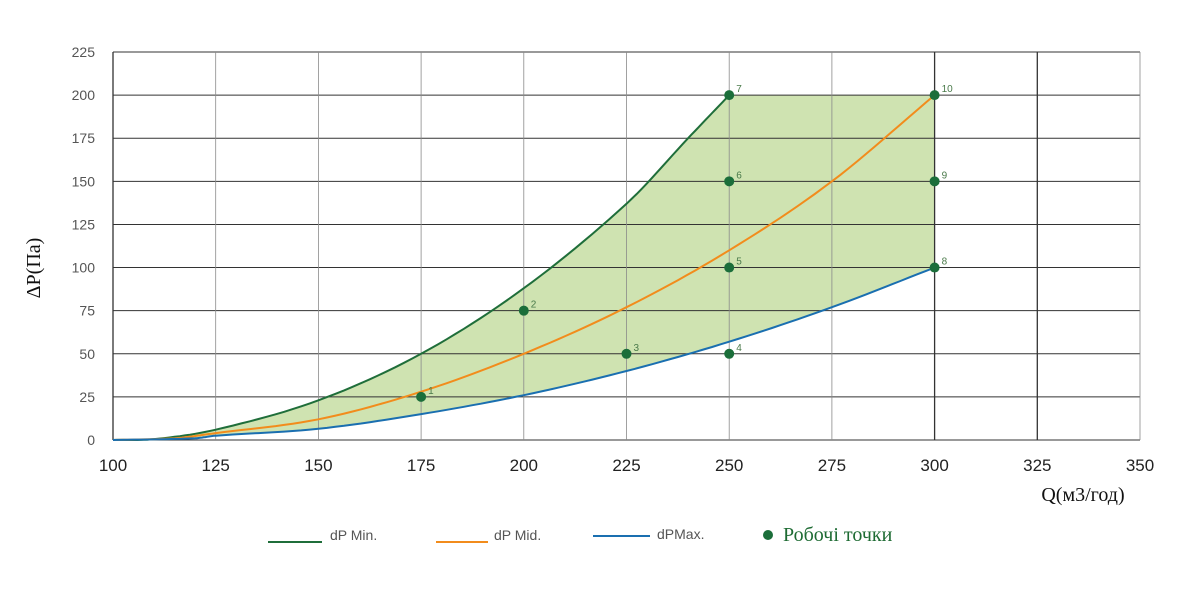 The height and width of the screenshot is (600, 1200). I want to click on x-tick-label: 175, so click(421, 465).